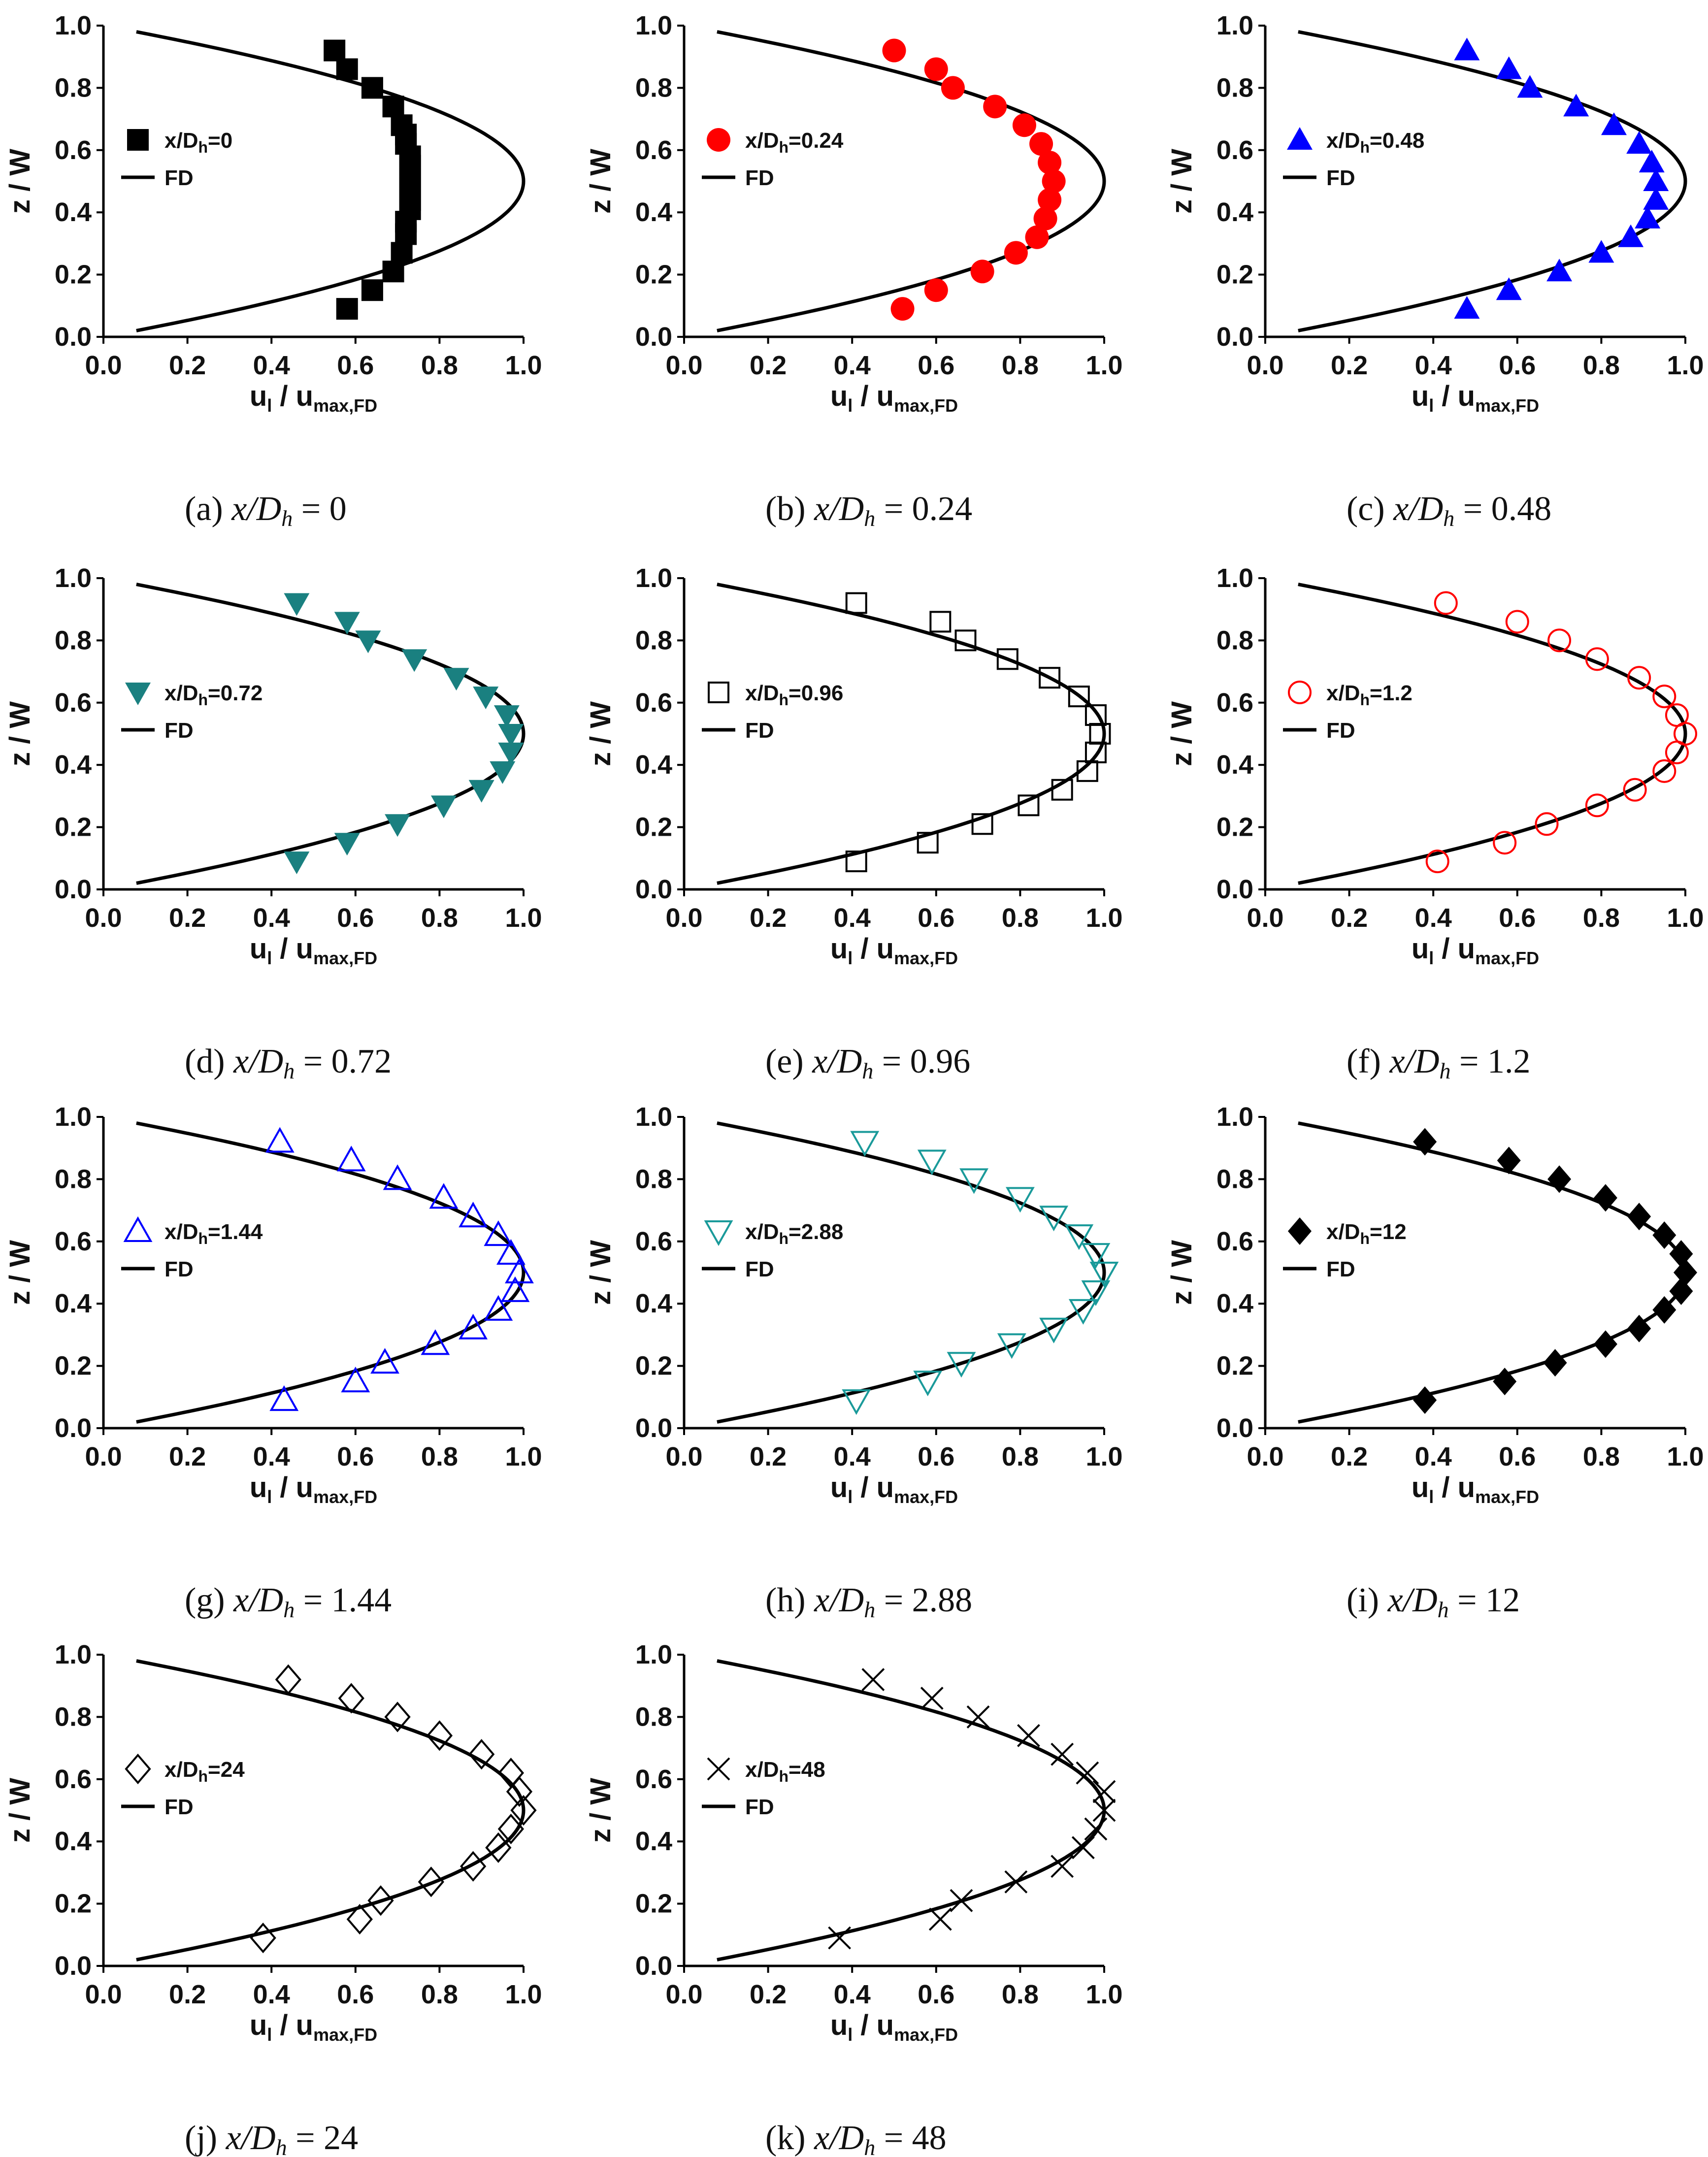 The height and width of the screenshot is (2157, 1708). I want to click on legend-label: x/Dh=24, so click(204, 1771).